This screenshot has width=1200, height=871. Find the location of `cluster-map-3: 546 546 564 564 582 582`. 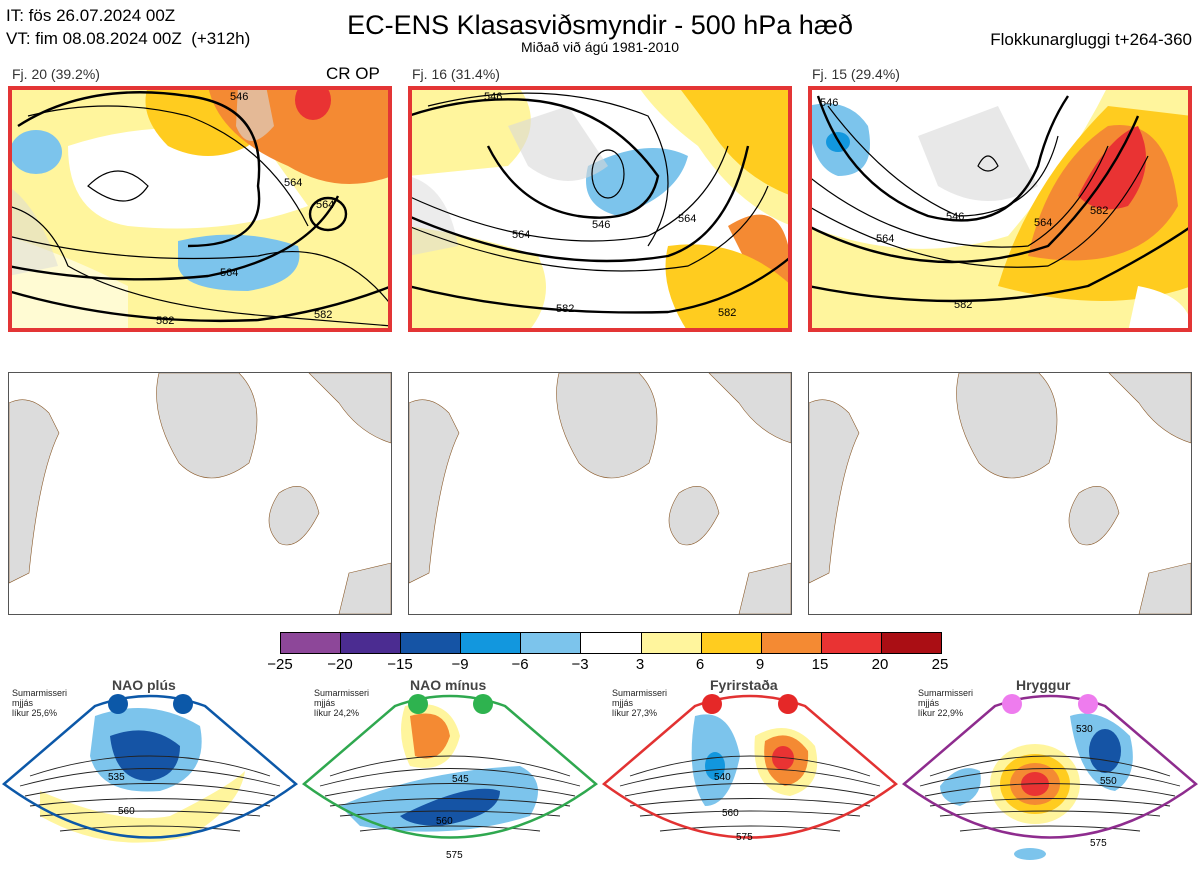

cluster-map-3: 546 546 564 564 582 582 is located at coordinates (1000, 209).